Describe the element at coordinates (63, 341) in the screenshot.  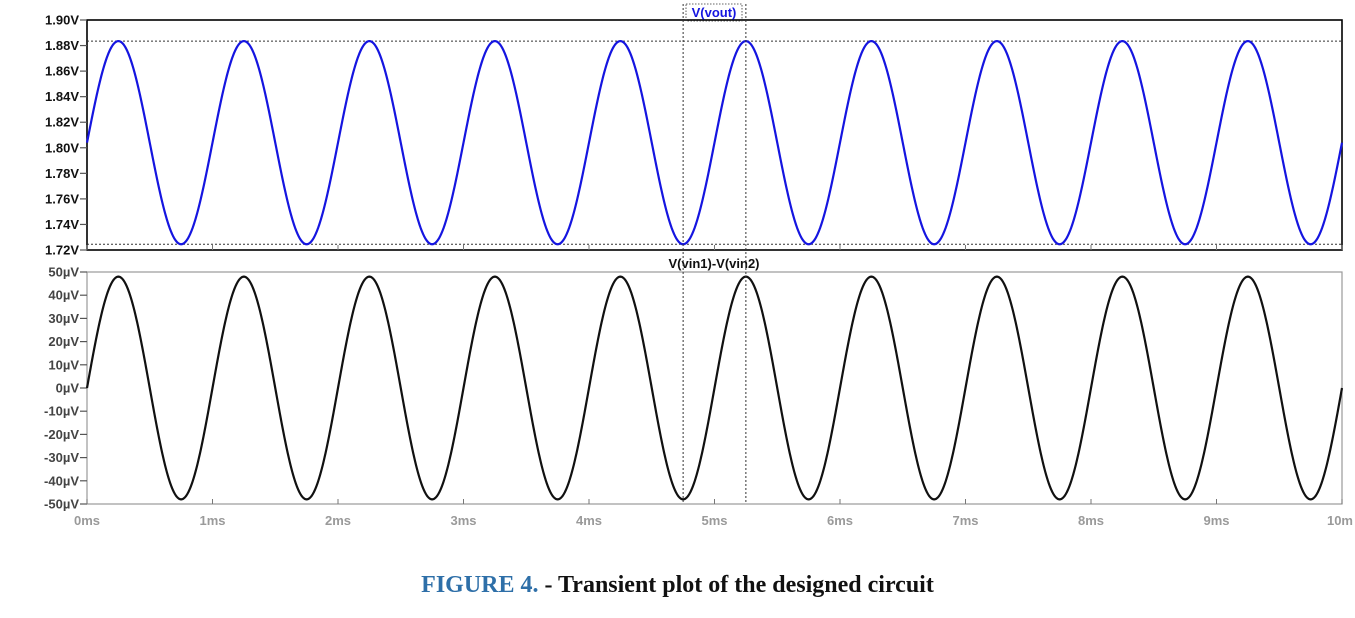
I see `vin-diff-y-tick-label: 20µV` at that location.